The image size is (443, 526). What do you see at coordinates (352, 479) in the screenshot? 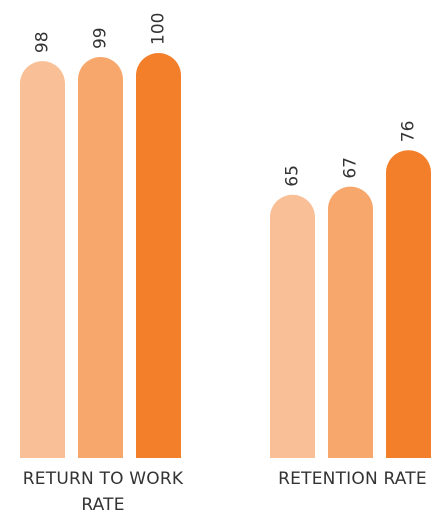
I see `category-label-retention-rate: RETENTION RATE` at bounding box center [352, 479].